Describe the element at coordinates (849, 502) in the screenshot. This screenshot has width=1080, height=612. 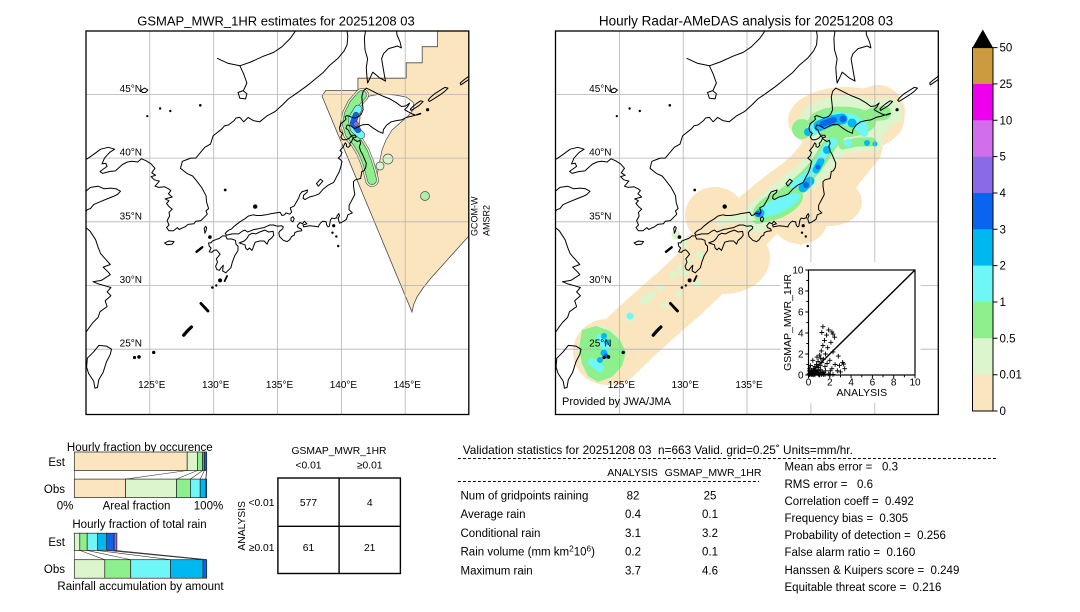
I see `svg-text: Correlation coeff = 0.492` at that location.